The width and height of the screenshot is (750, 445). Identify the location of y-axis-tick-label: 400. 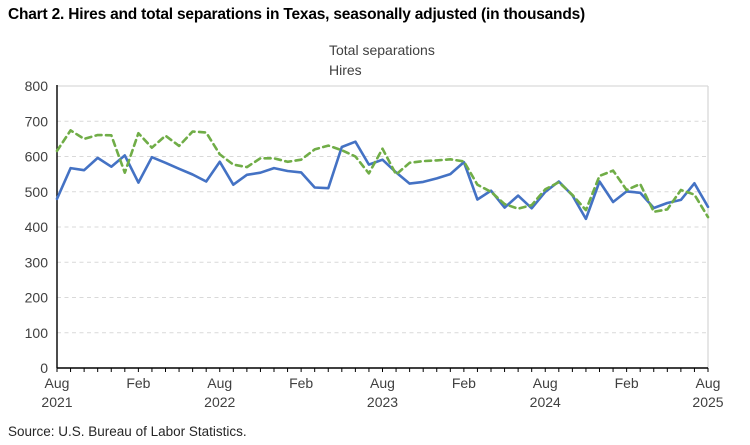
(37, 227).